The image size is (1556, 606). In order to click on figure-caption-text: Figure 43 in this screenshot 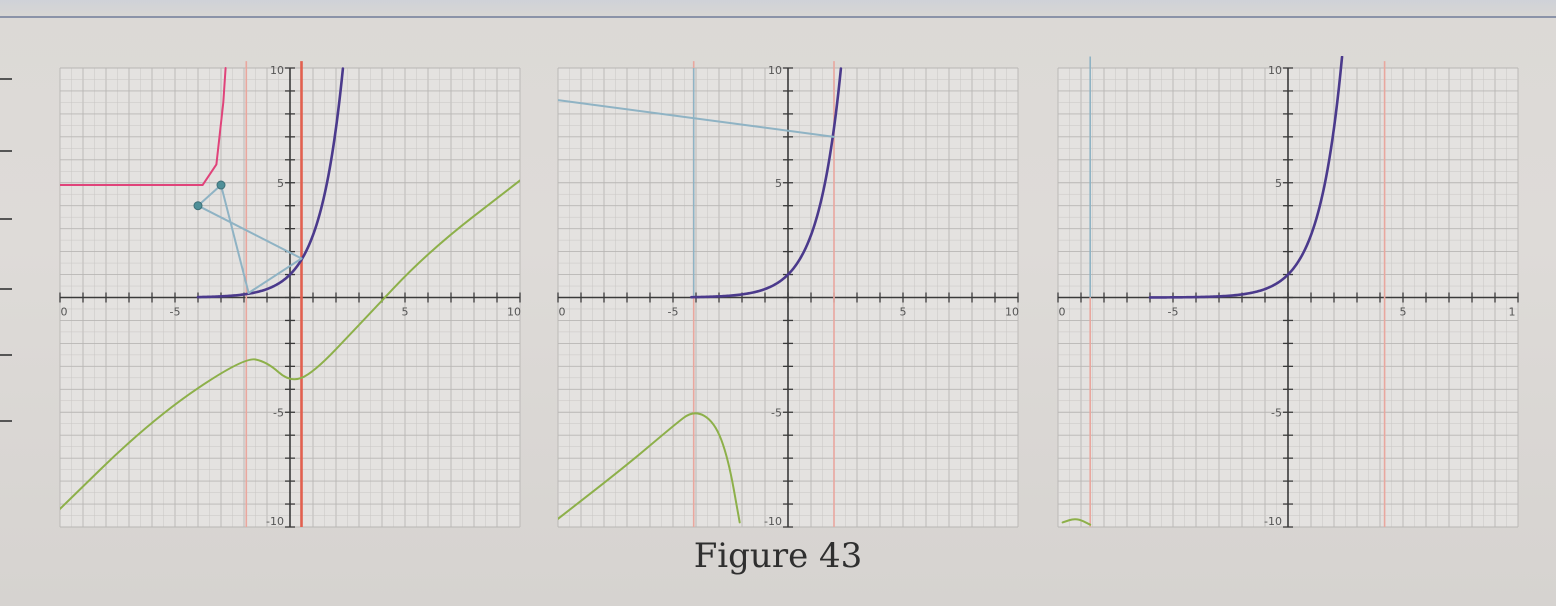, I will do `click(778, 556)`.